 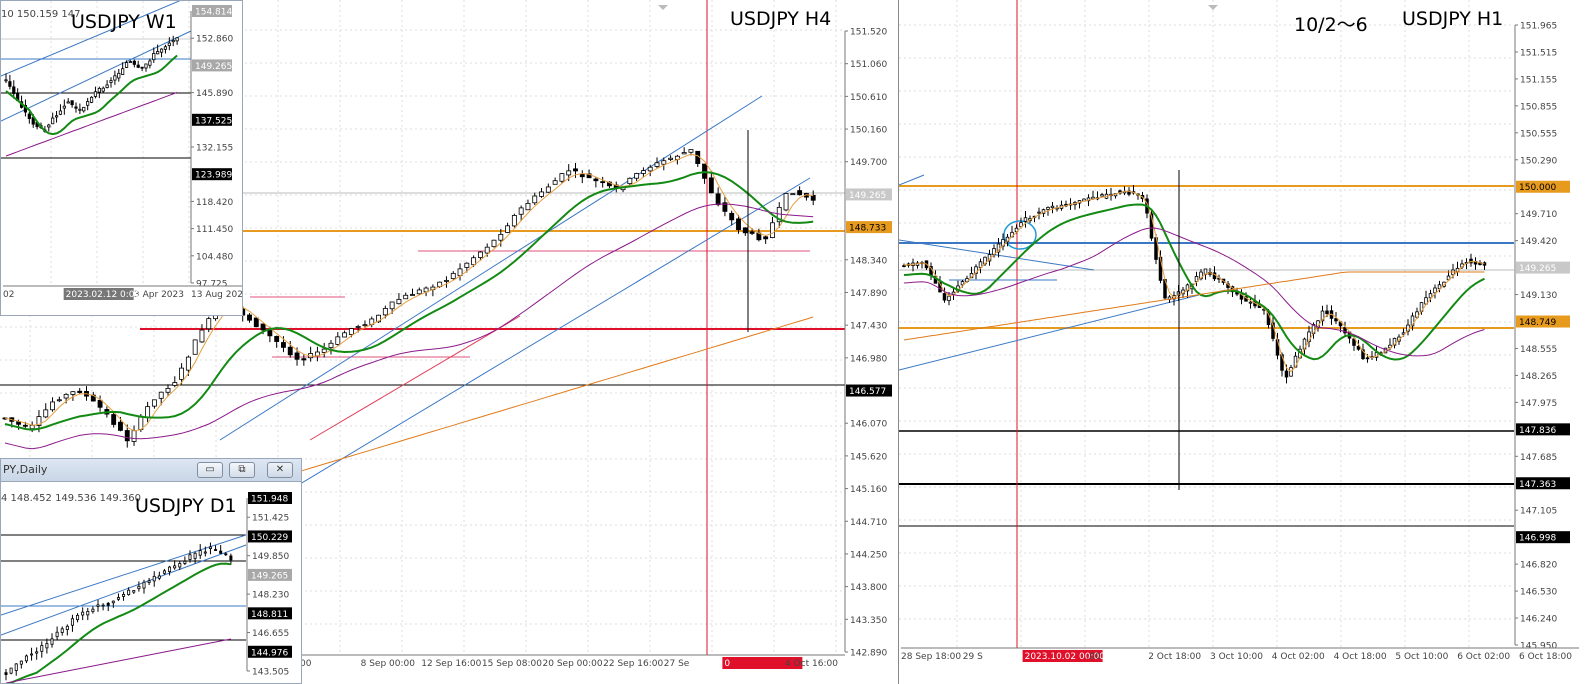 I want to click on price-label: 150.855, so click(x=1538, y=107).